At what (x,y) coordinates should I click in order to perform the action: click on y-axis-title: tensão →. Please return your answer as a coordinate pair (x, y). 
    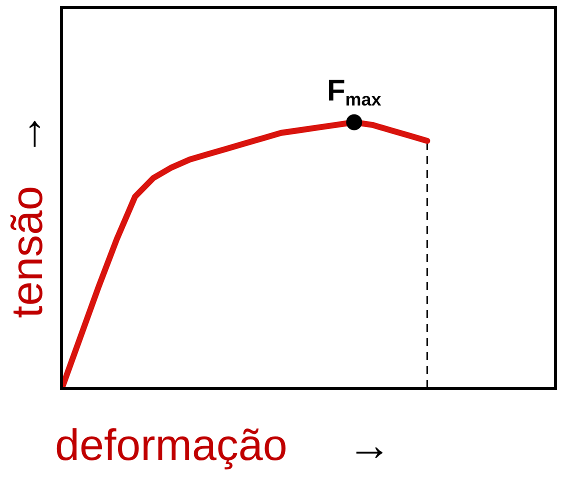
    Looking at the image, I should click on (27, 215).